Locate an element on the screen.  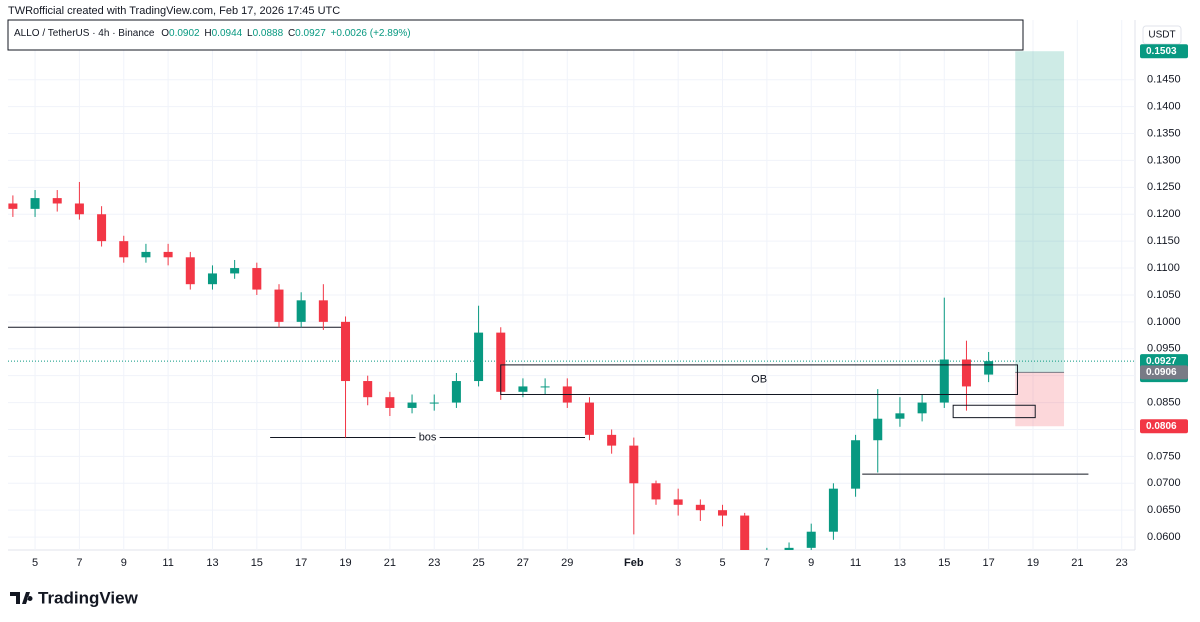
y-tick-label: 0.0950 is located at coordinates (1164, 349).